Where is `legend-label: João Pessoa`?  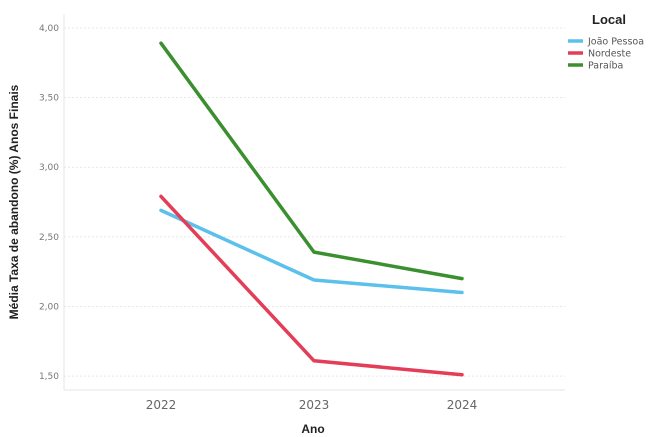 legend-label: João Pessoa is located at coordinates (615, 42).